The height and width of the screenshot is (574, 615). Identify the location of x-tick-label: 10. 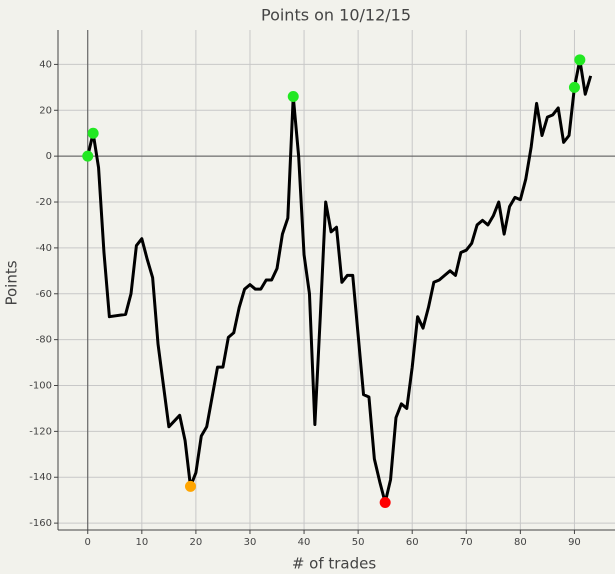
(141, 542).